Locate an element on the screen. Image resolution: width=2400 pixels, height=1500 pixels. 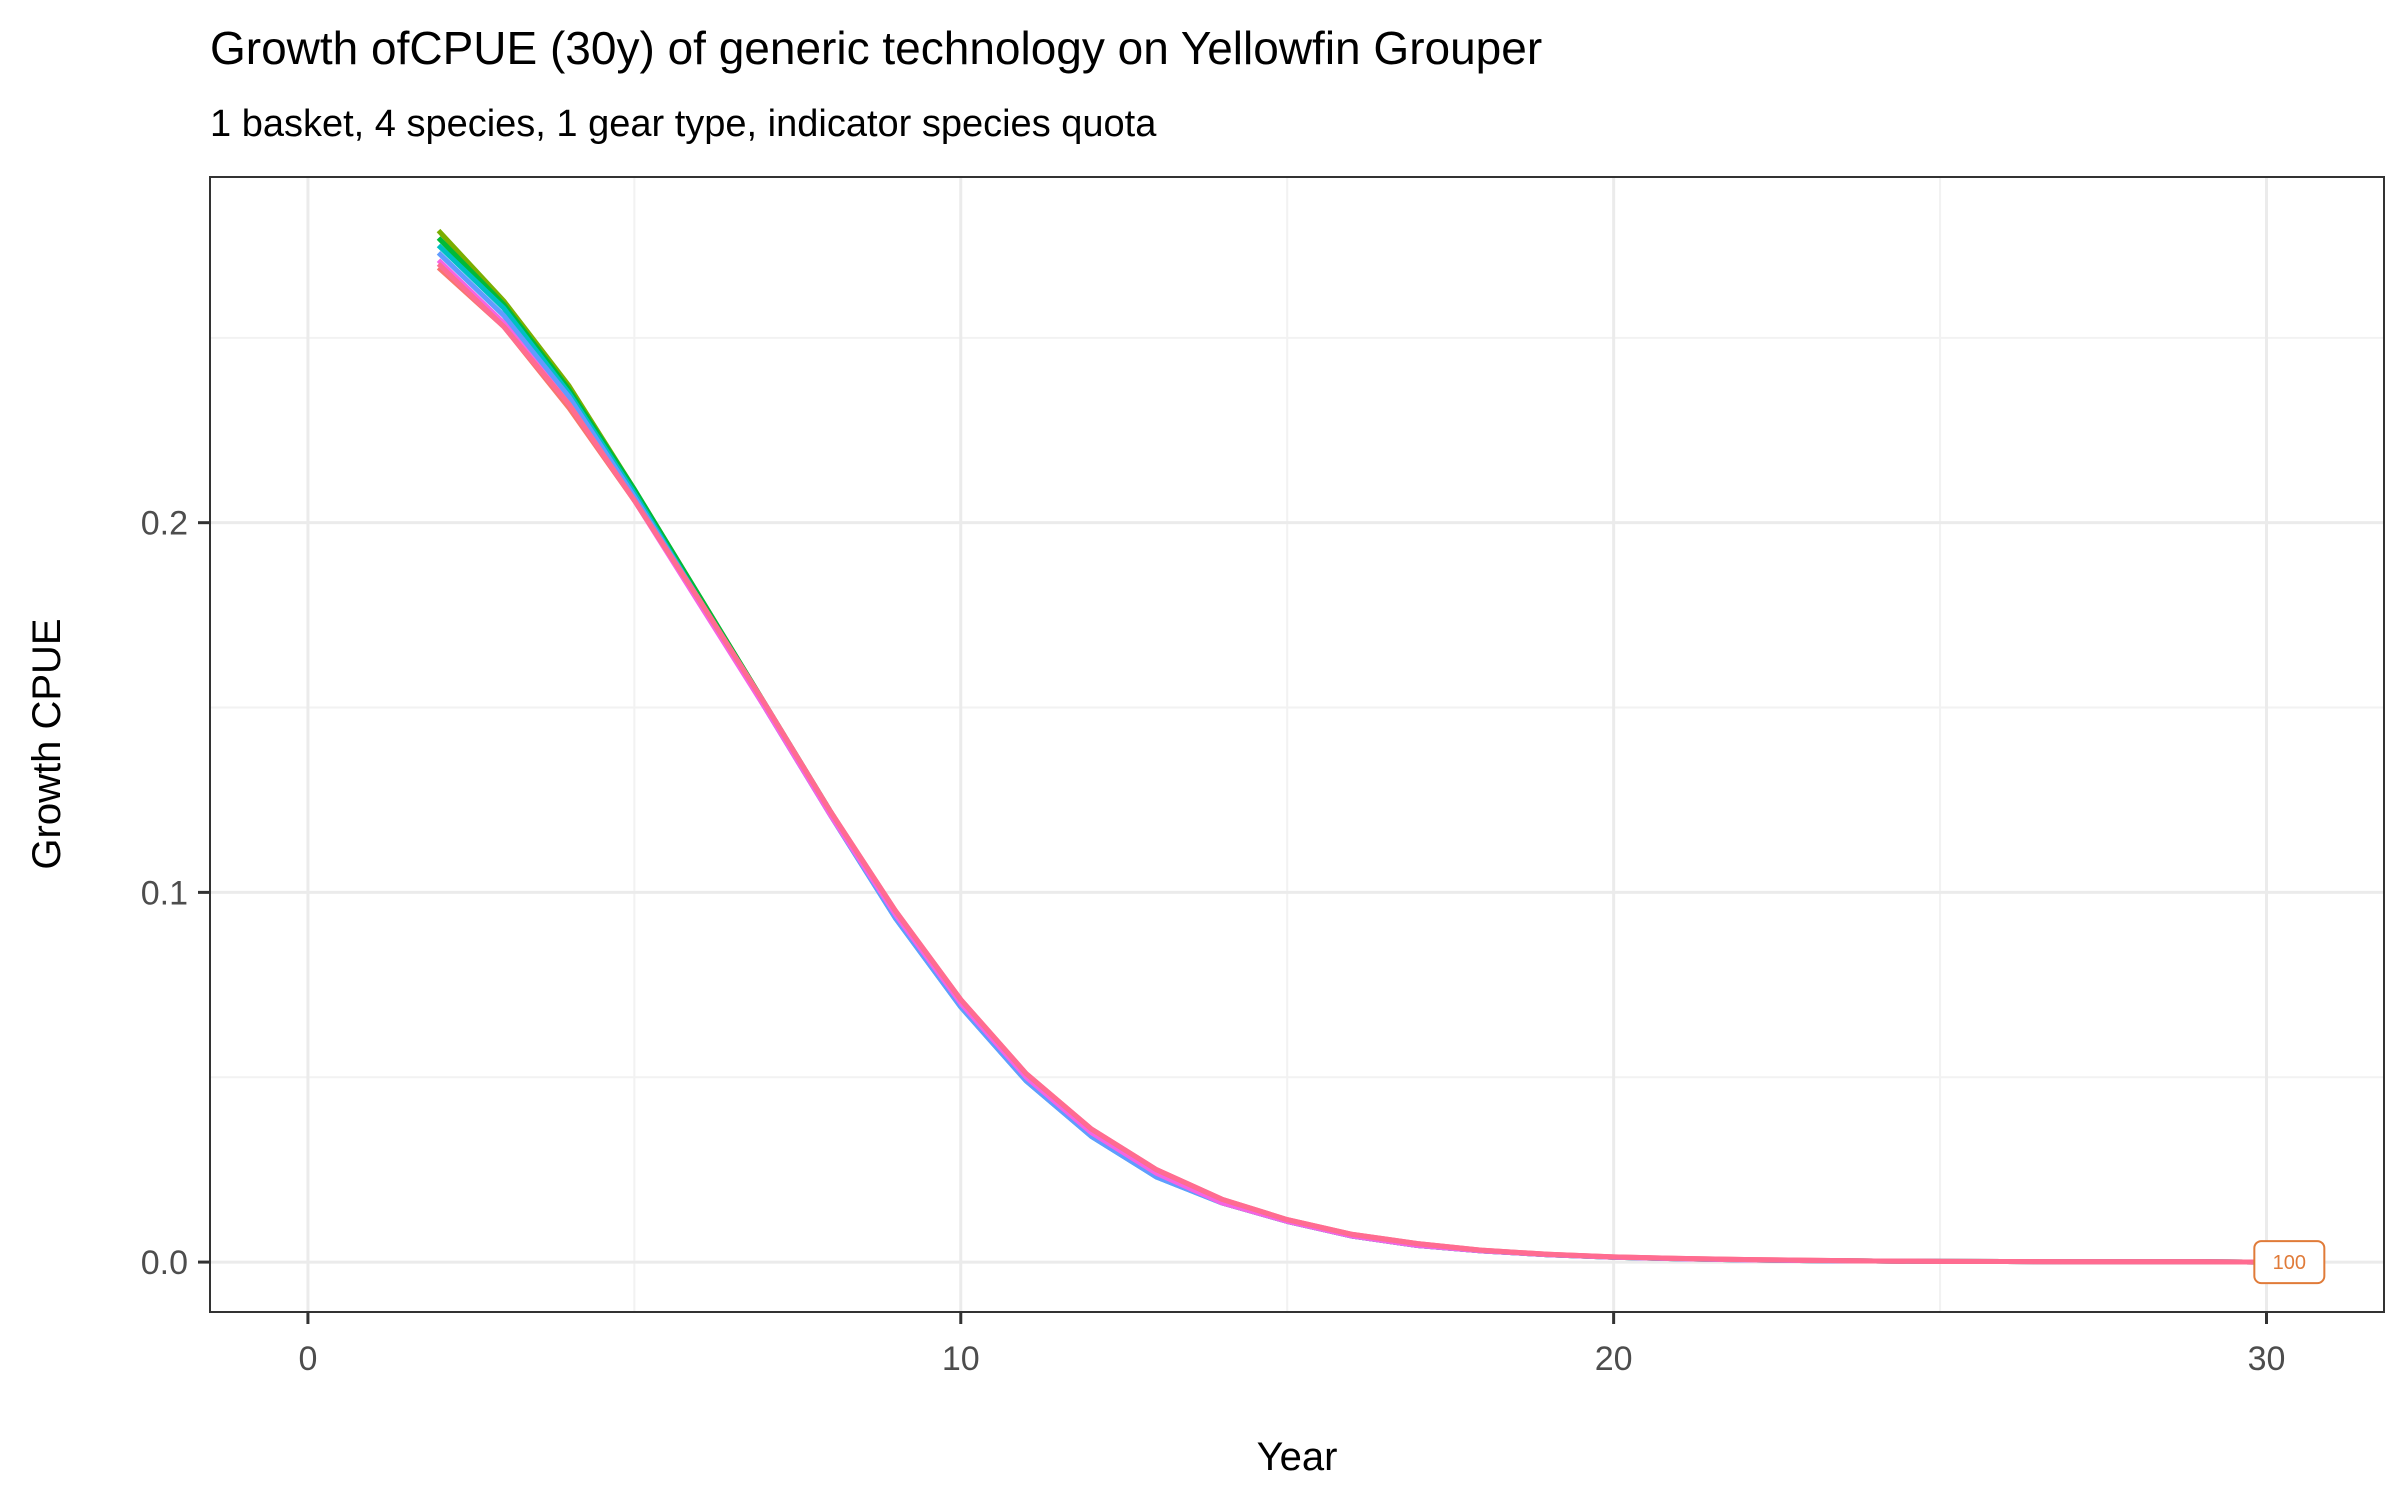
y-tick-label: 0.1 is located at coordinates (164, 893).